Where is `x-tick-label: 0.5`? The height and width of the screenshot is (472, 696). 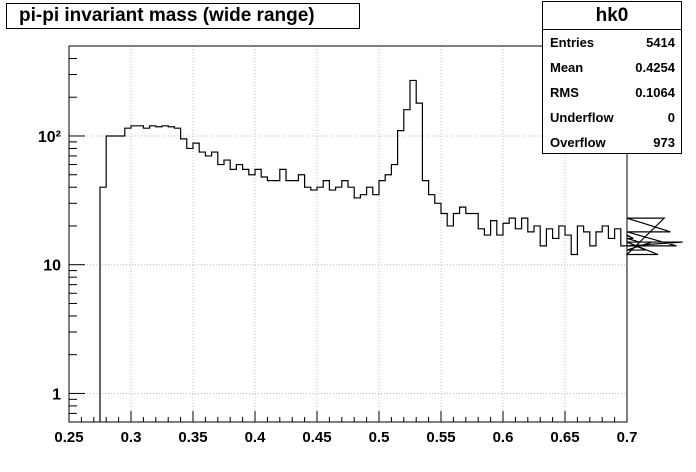 x-tick-label: 0.5 is located at coordinates (379, 437).